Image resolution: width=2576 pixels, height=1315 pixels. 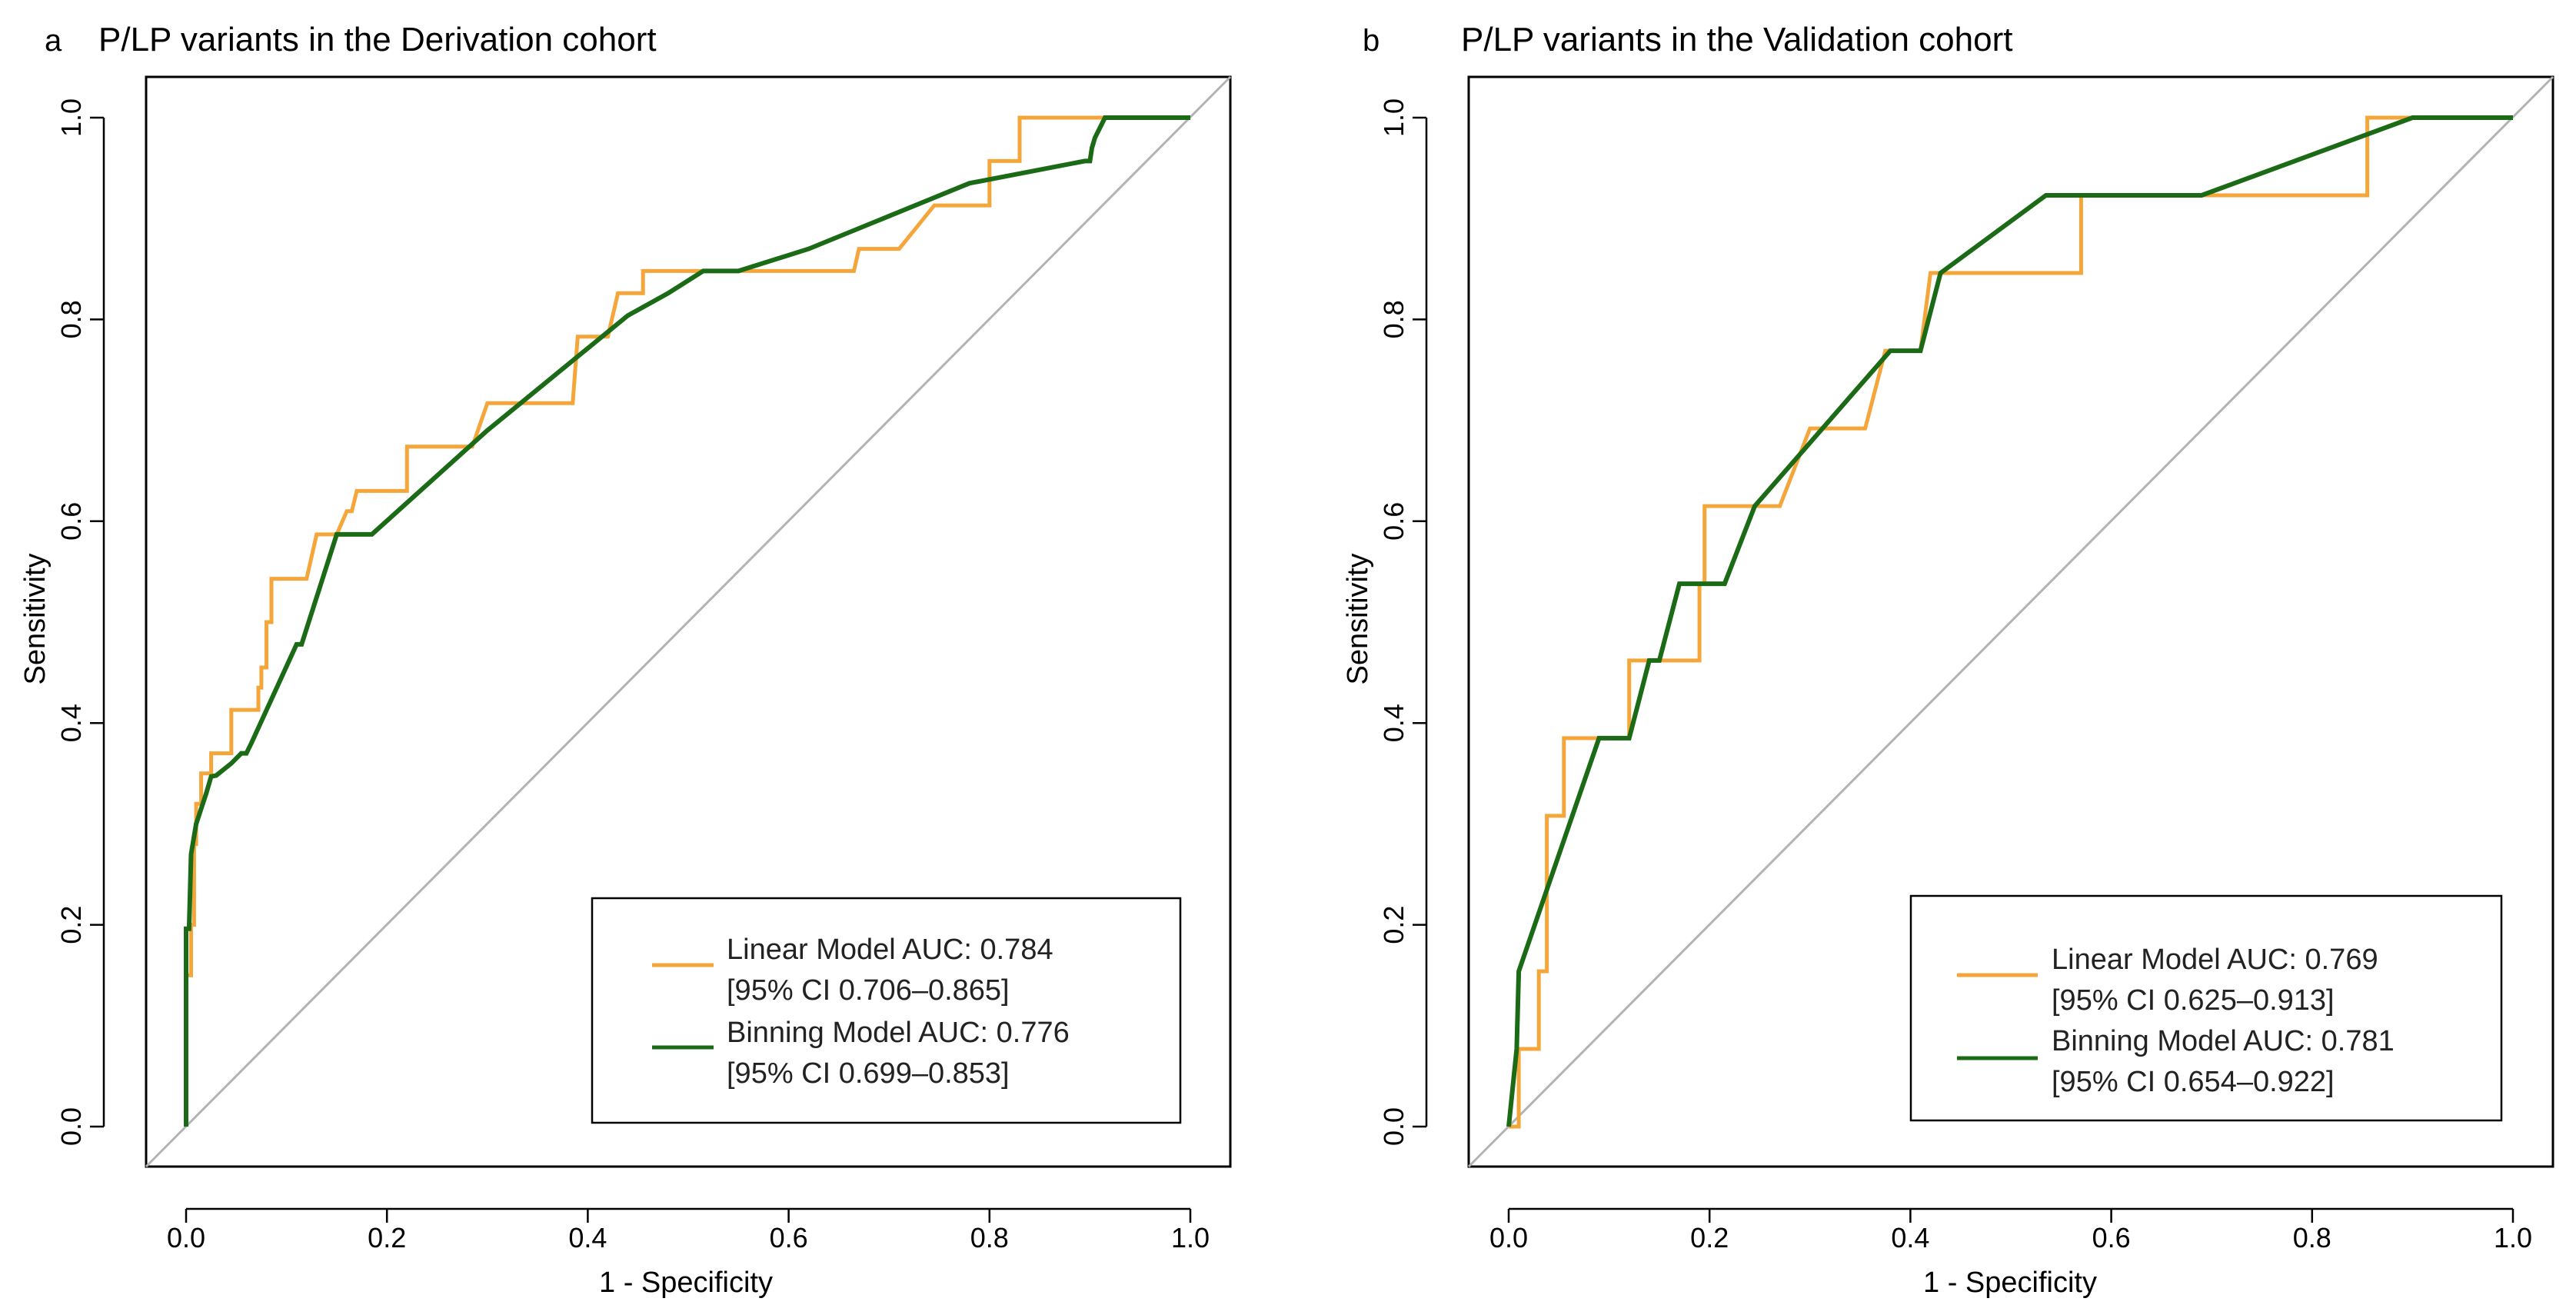 What do you see at coordinates (890, 950) in the screenshot?
I see `legend-linear-auc: Linear Model AUC: 0.784` at bounding box center [890, 950].